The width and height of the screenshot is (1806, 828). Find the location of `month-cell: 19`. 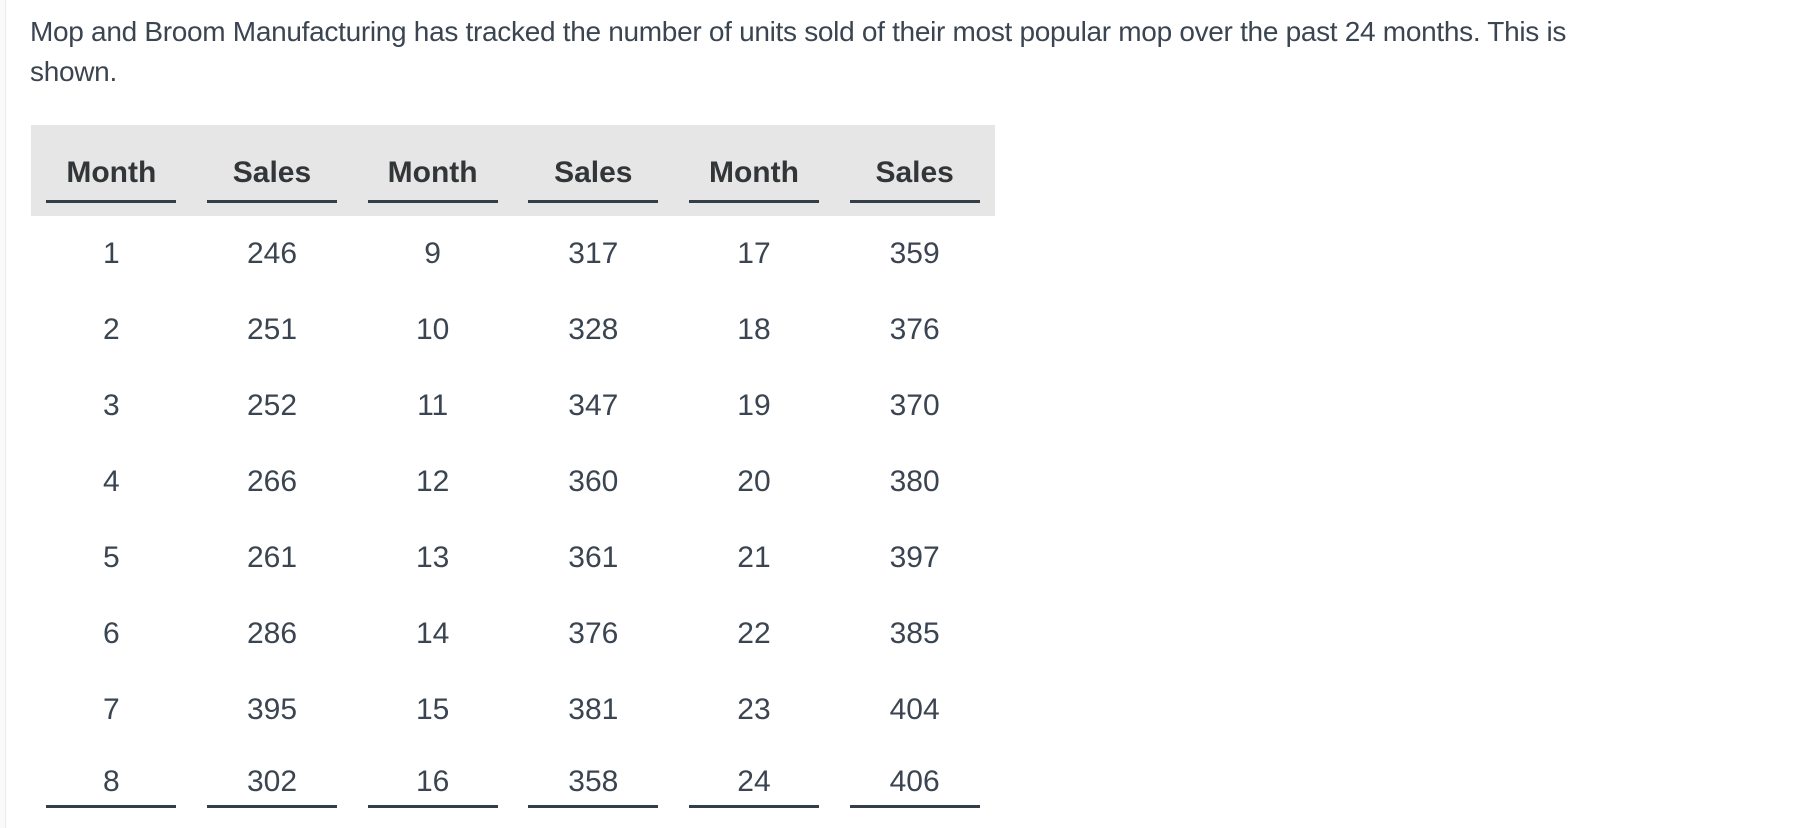

month-cell: 19 is located at coordinates (754, 406).